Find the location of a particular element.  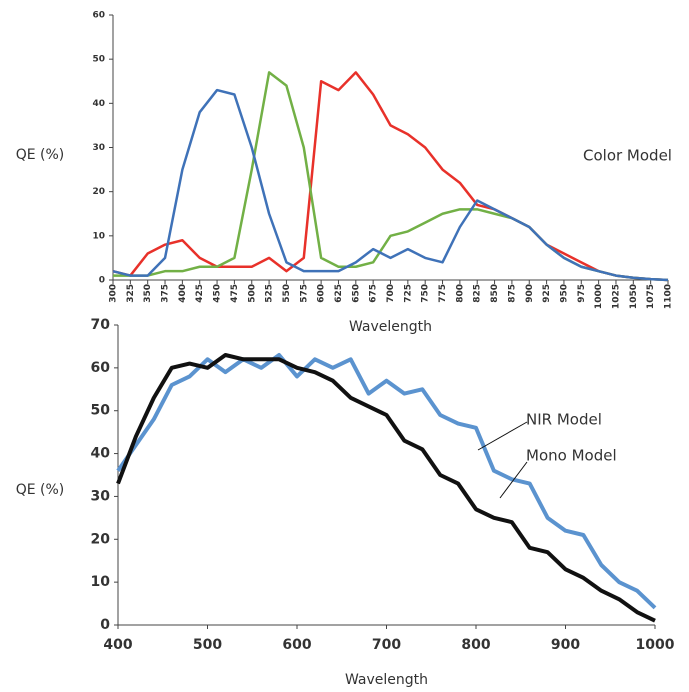

x-tick-label: 675 is located at coordinates (374, 293).